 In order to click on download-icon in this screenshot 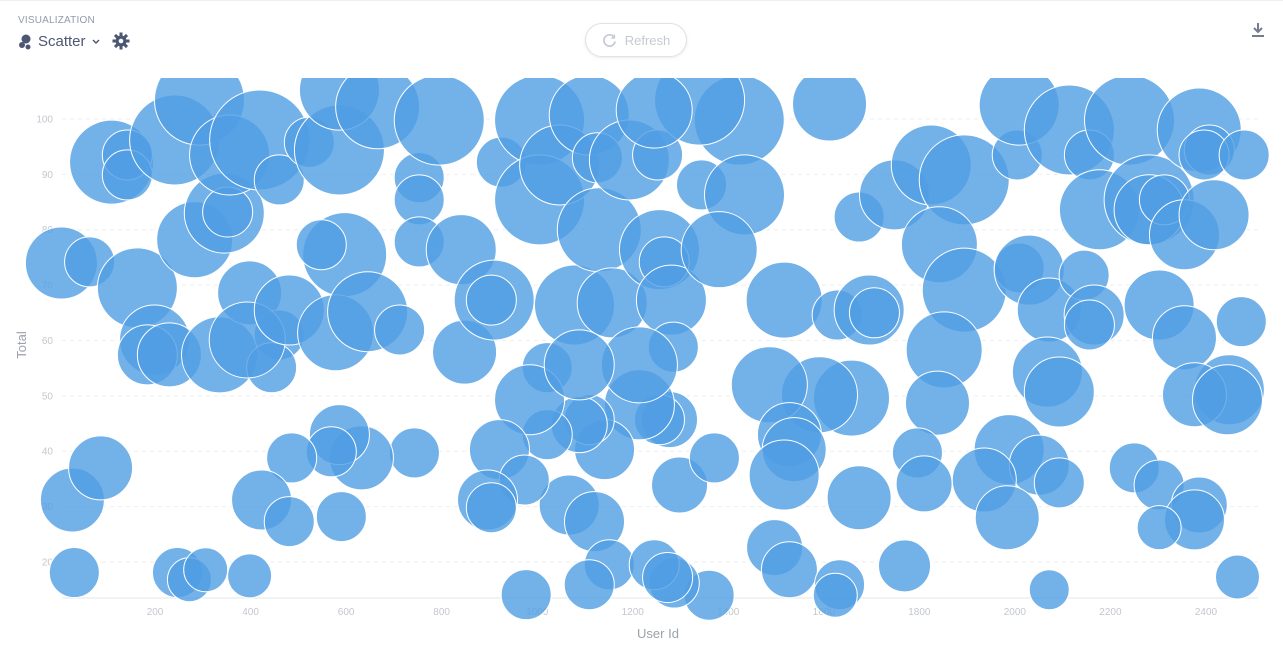, I will do `click(1258, 30)`.